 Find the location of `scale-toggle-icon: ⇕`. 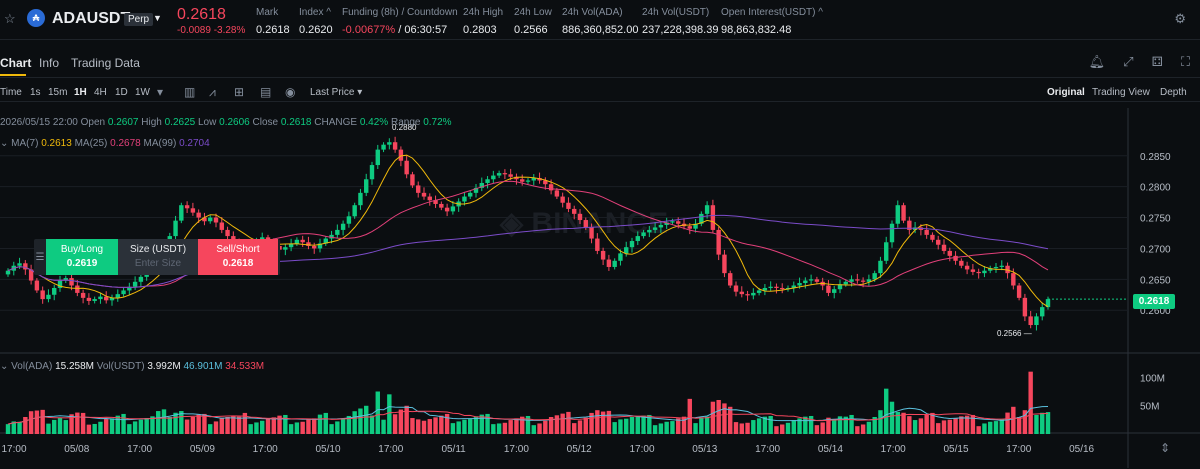

scale-toggle-icon: ⇕ is located at coordinates (1165, 448).